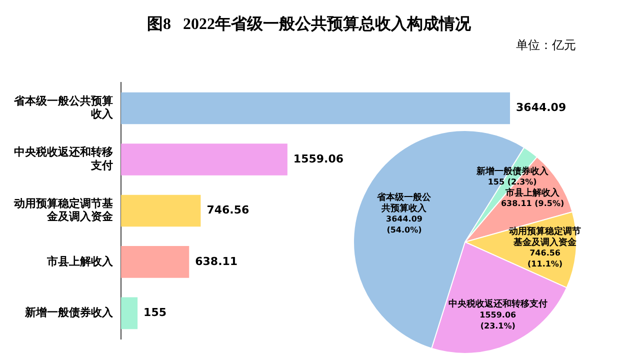 The height and width of the screenshot is (360, 618). Describe the element at coordinates (498, 304) in the screenshot. I see `slice-label: 中央税收返还和转移支付` at that location.